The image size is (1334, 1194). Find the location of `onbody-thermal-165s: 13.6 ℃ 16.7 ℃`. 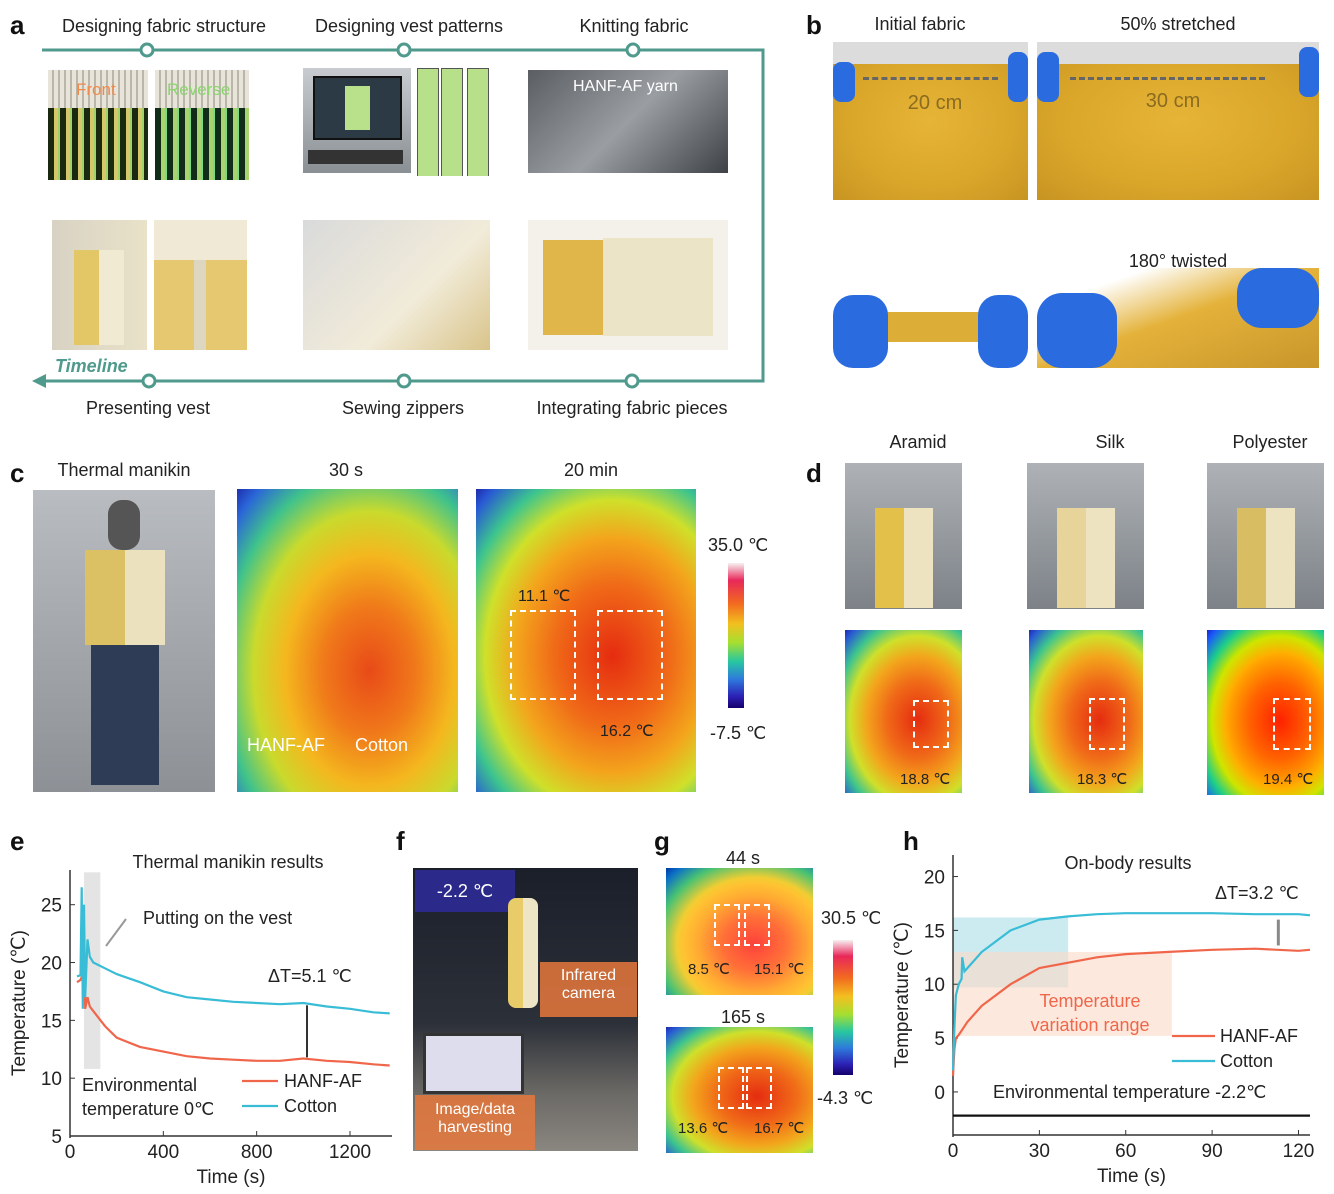

onbody-thermal-165s: 13.6 ℃ 16.7 ℃ is located at coordinates (739, 1090).